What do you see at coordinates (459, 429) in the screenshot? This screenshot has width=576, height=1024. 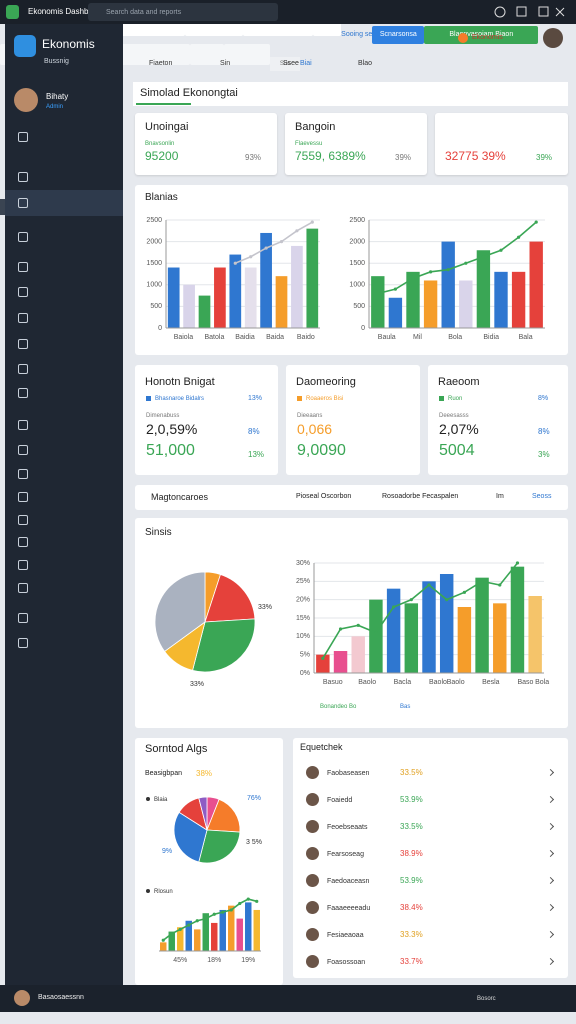 I see `stat-v1: 2,07%` at bounding box center [459, 429].